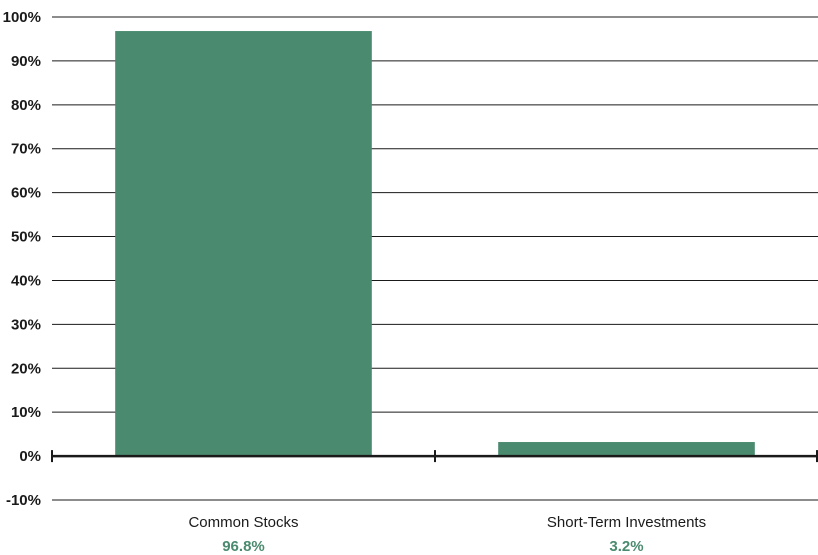 This screenshot has height=555, width=818. I want to click on category-label: Short-Term Investments, so click(626, 522).